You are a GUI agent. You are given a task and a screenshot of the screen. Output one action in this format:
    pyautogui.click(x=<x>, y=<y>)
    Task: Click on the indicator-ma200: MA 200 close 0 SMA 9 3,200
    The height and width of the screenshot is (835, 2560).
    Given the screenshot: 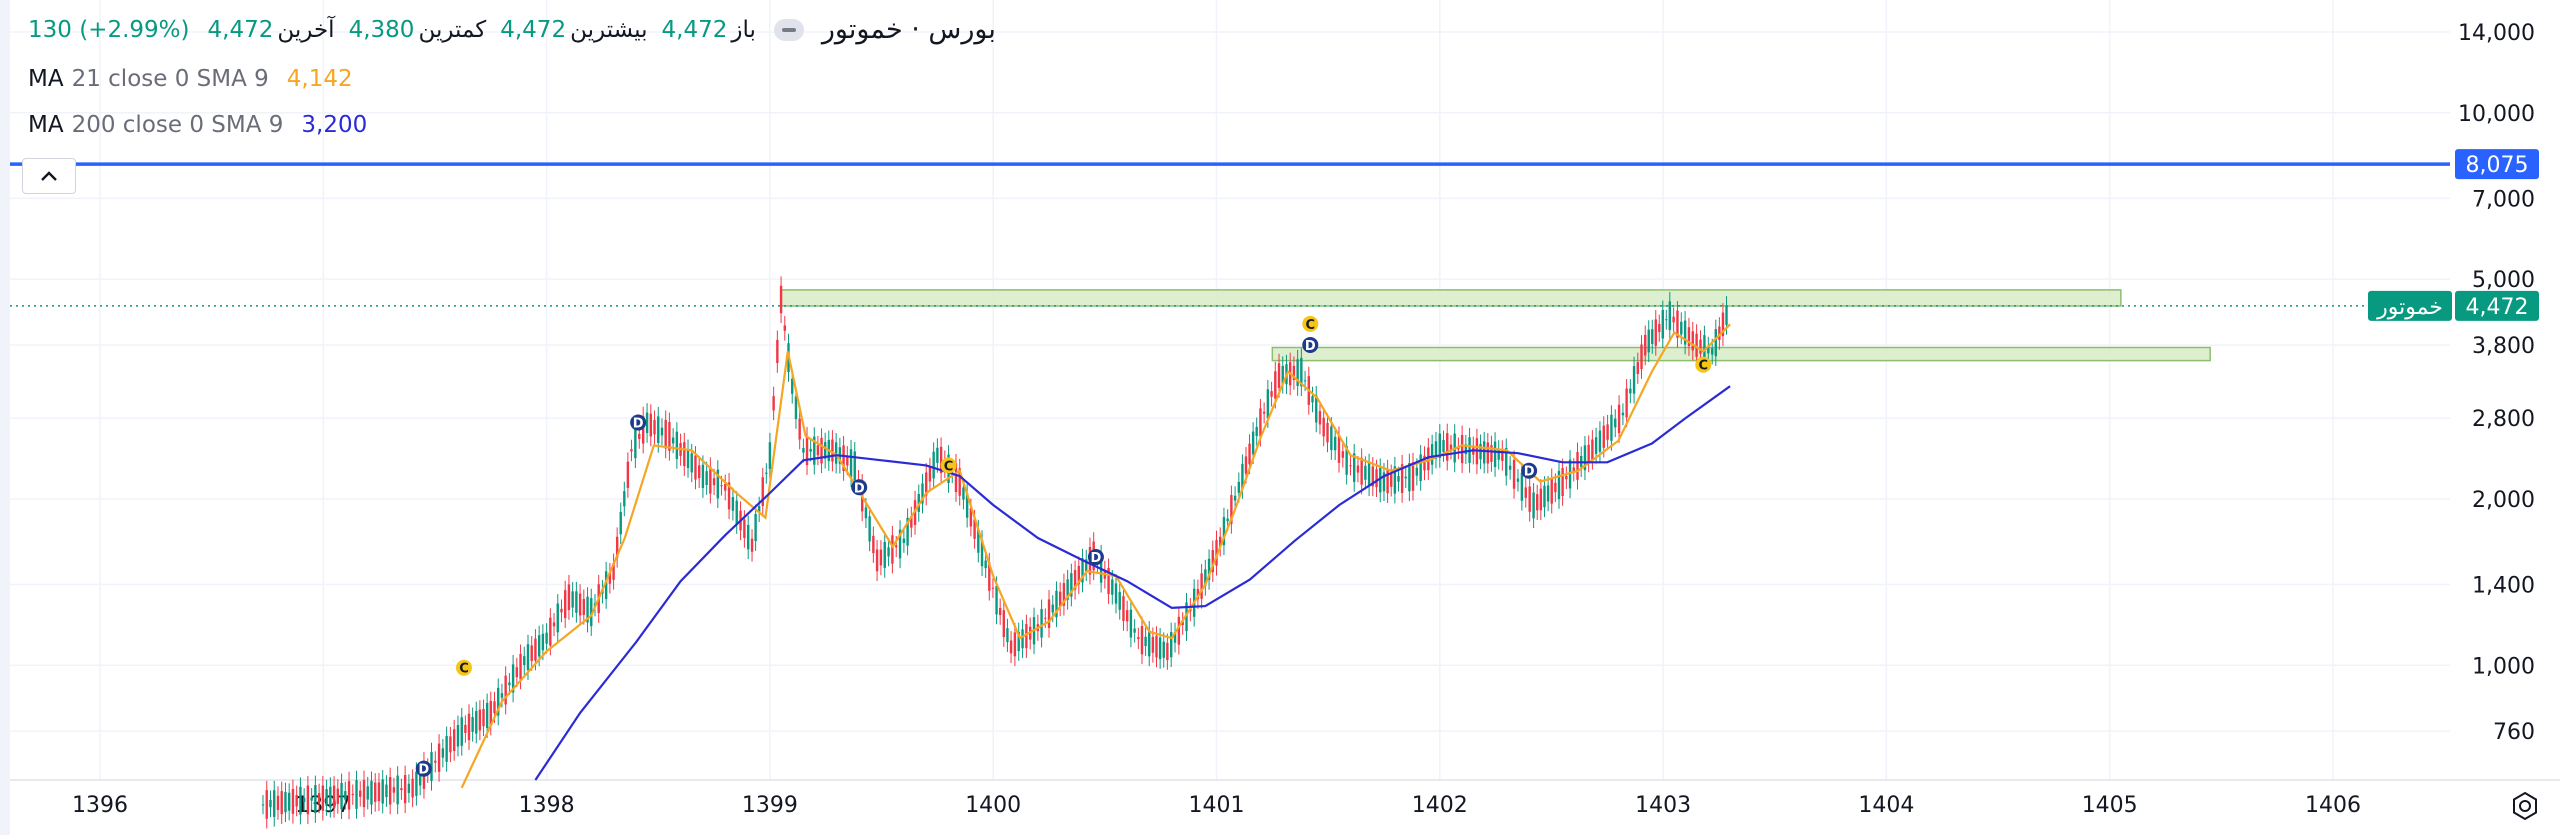 What is the action you would take?
    pyautogui.click(x=201, y=125)
    